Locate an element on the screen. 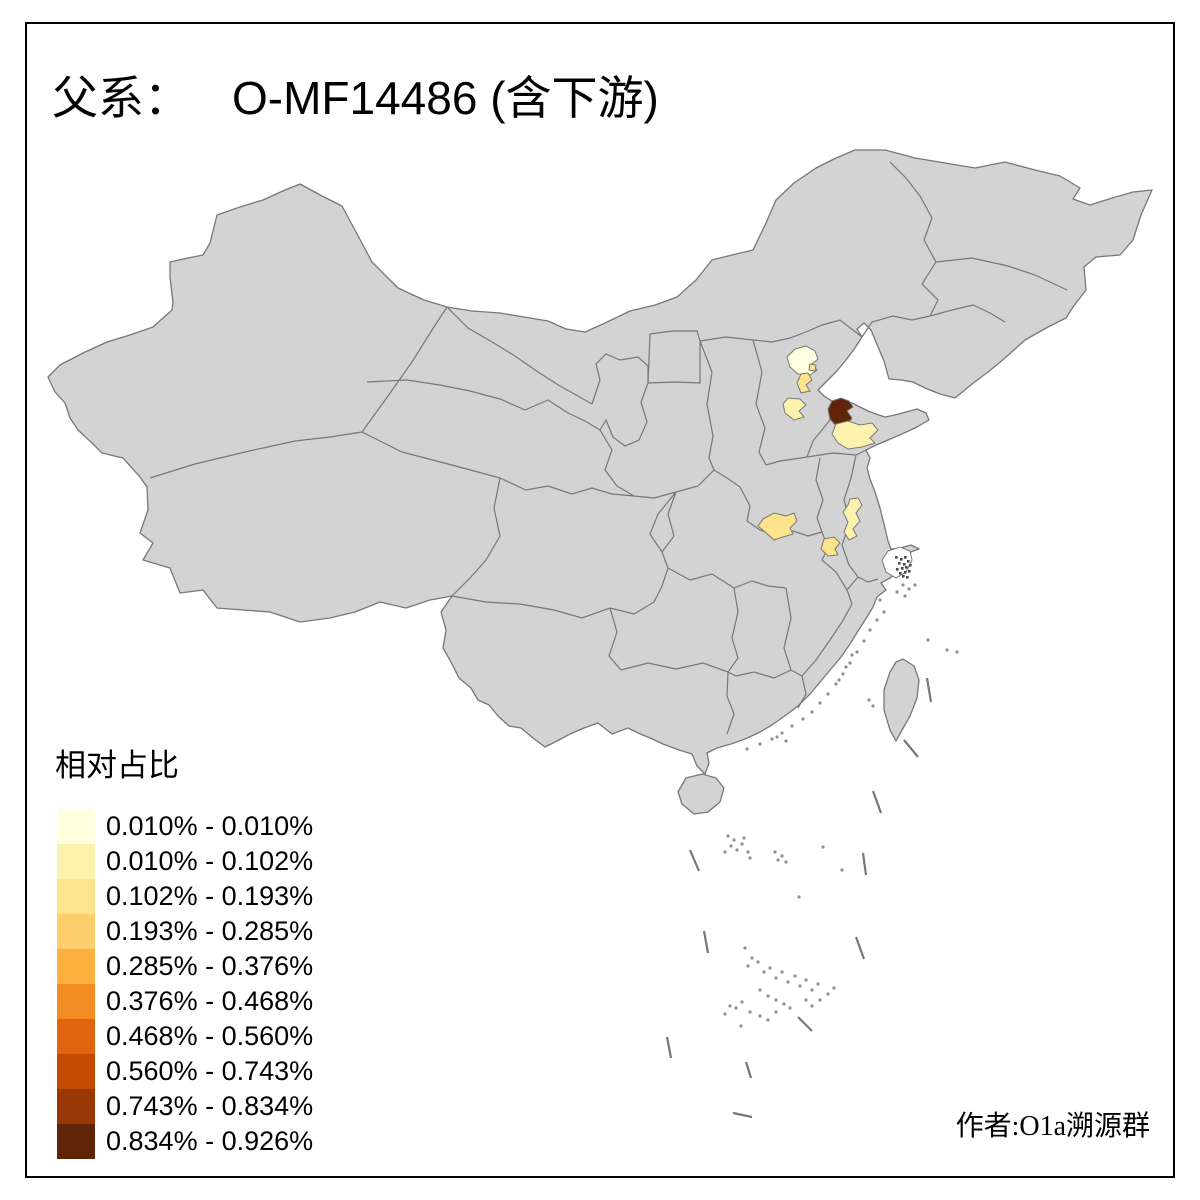  legend-label: 0.010% - 0.010% is located at coordinates (210, 826).